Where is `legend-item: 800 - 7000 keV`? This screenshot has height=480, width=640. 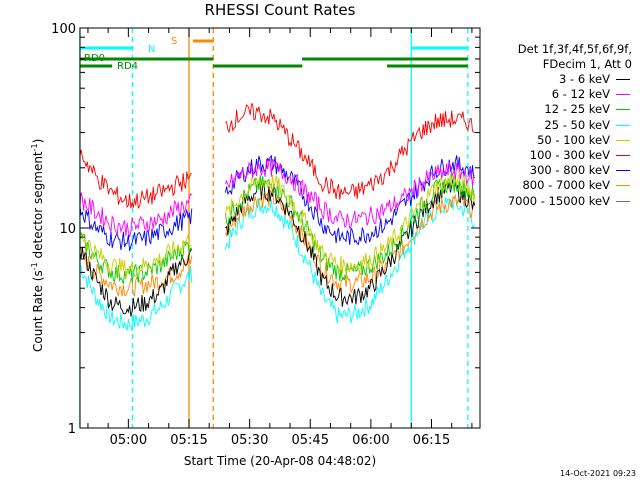 legend-item: 800 - 7000 keV is located at coordinates (557, 185).